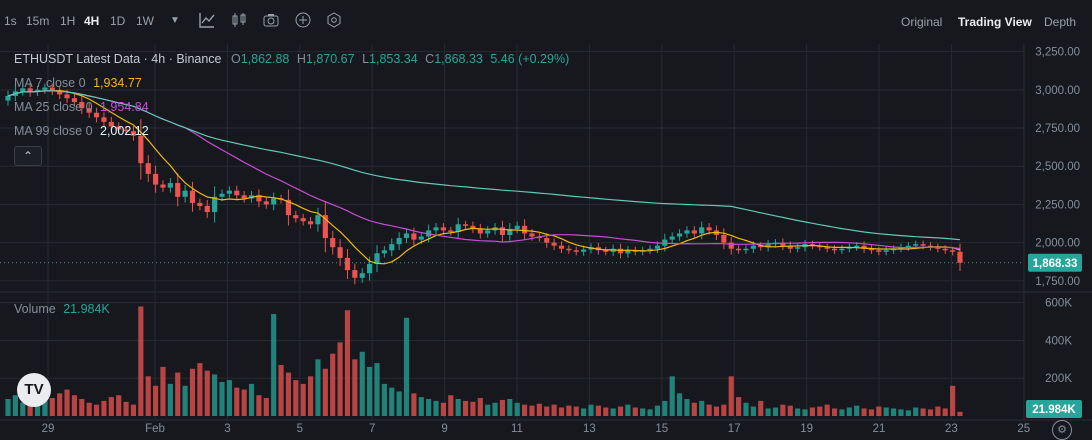 Image resolution: width=1092 pixels, height=440 pixels. I want to click on x-tick-label: 17, so click(734, 429).